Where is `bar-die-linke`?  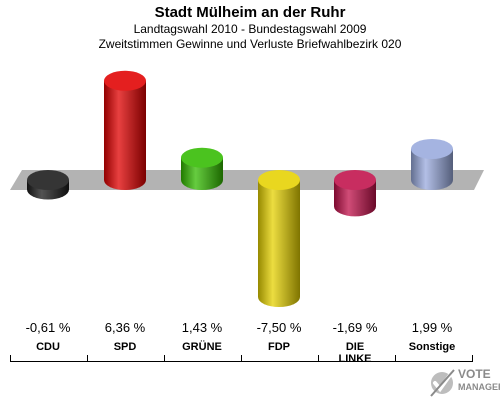 bar-die-linke is located at coordinates (355, 198).